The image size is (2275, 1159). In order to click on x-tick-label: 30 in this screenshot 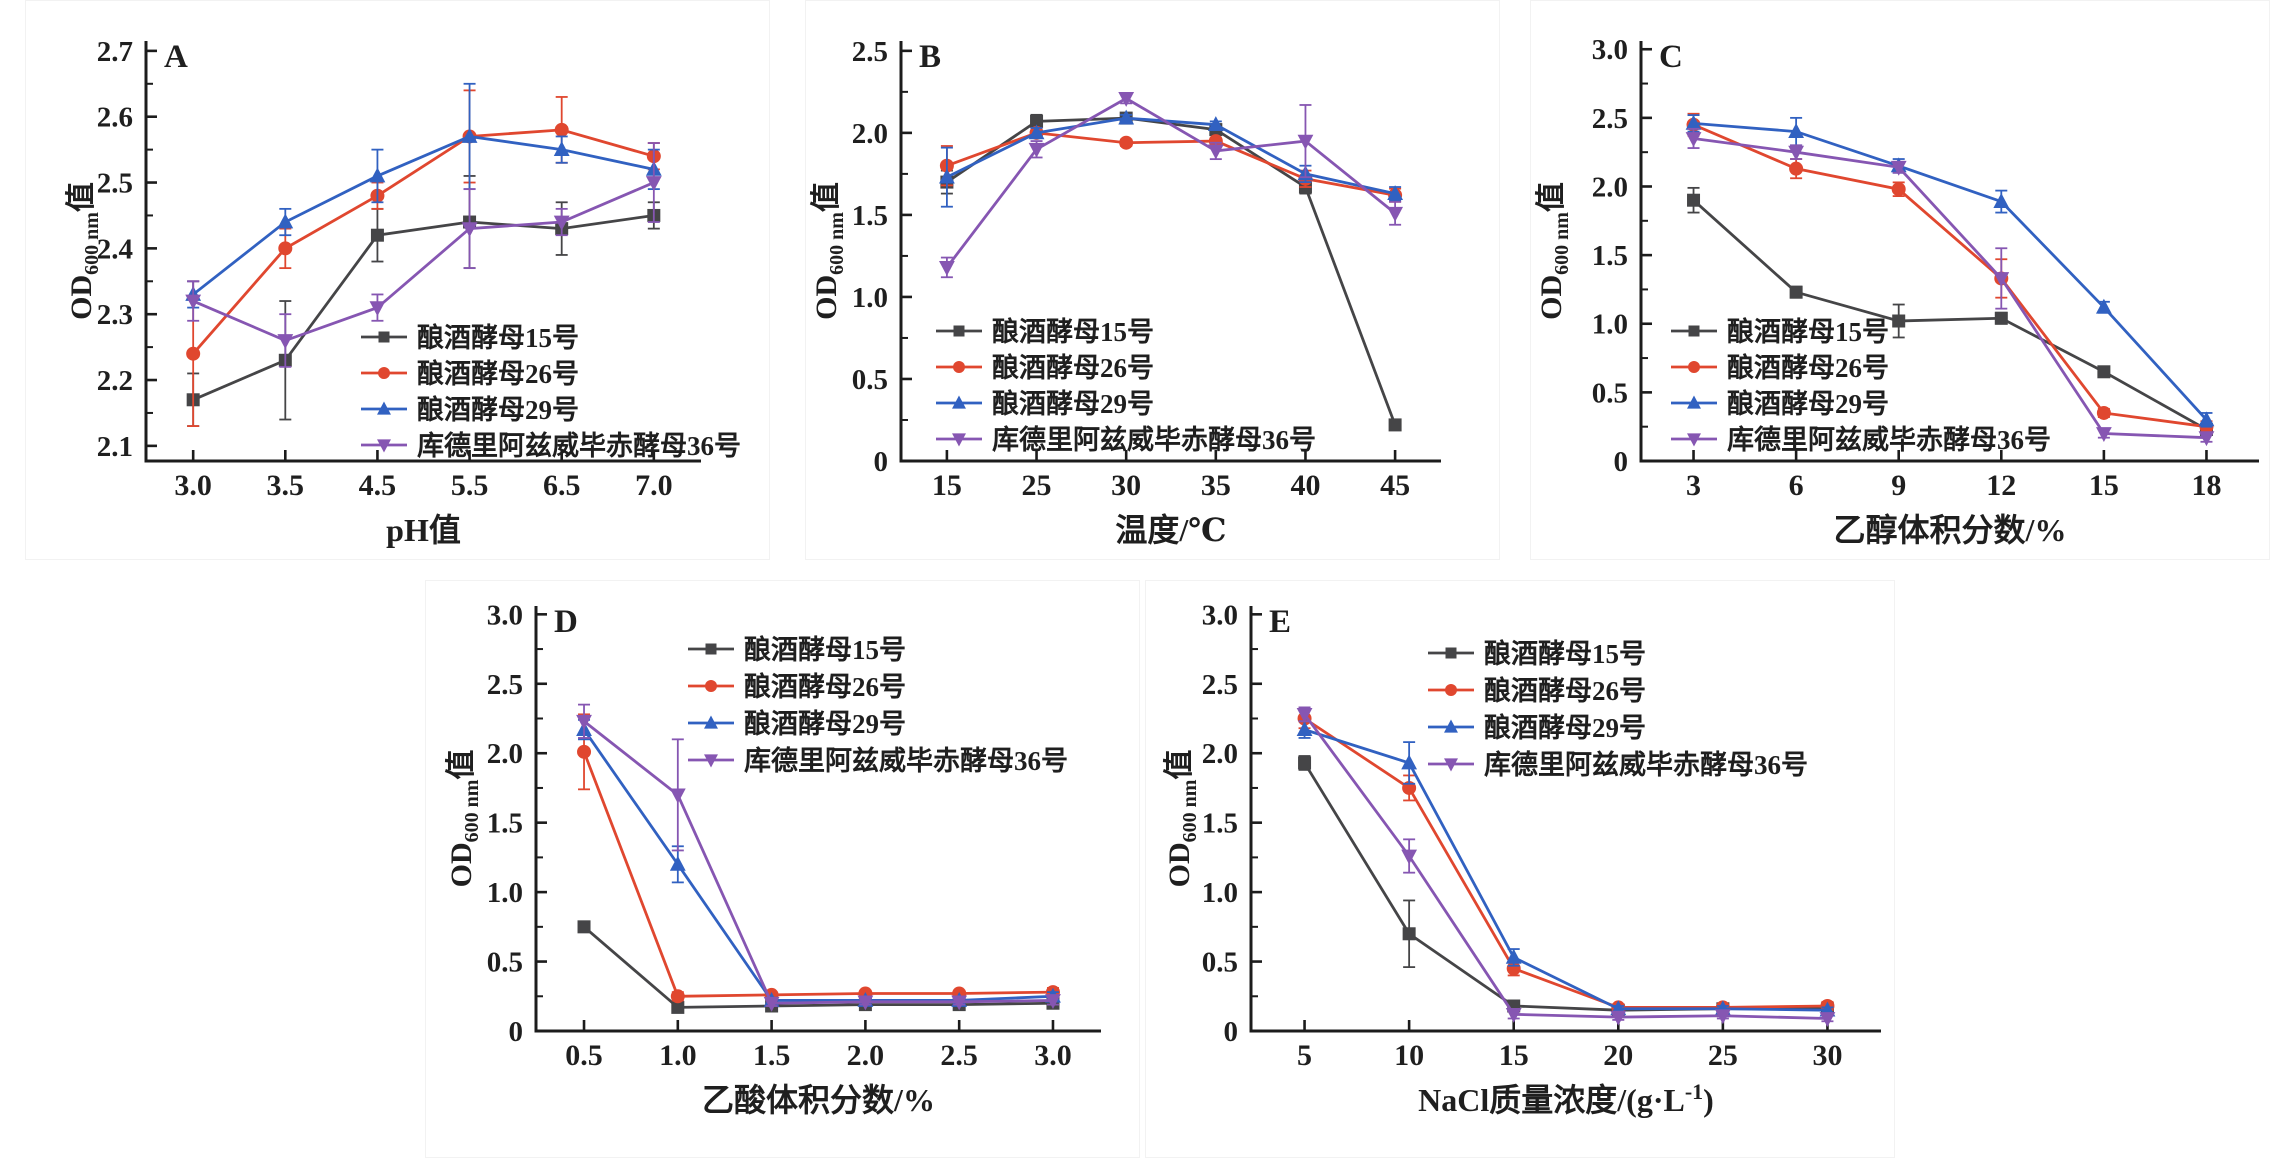, I will do `click(1126, 485)`.